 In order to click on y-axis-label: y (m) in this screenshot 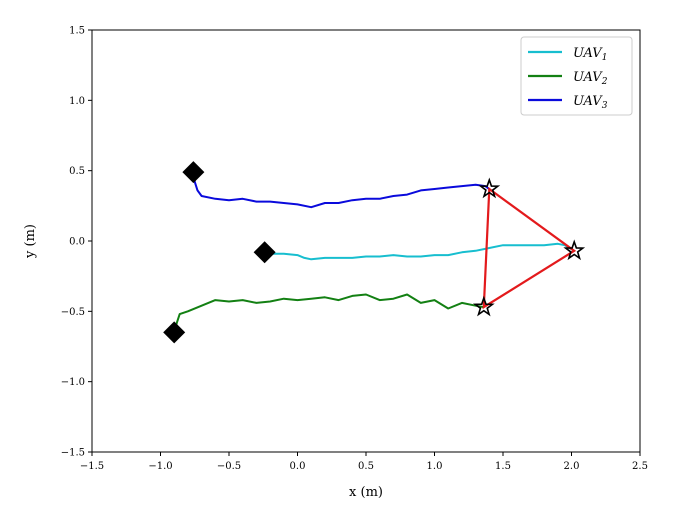, I will do `click(30, 241)`.